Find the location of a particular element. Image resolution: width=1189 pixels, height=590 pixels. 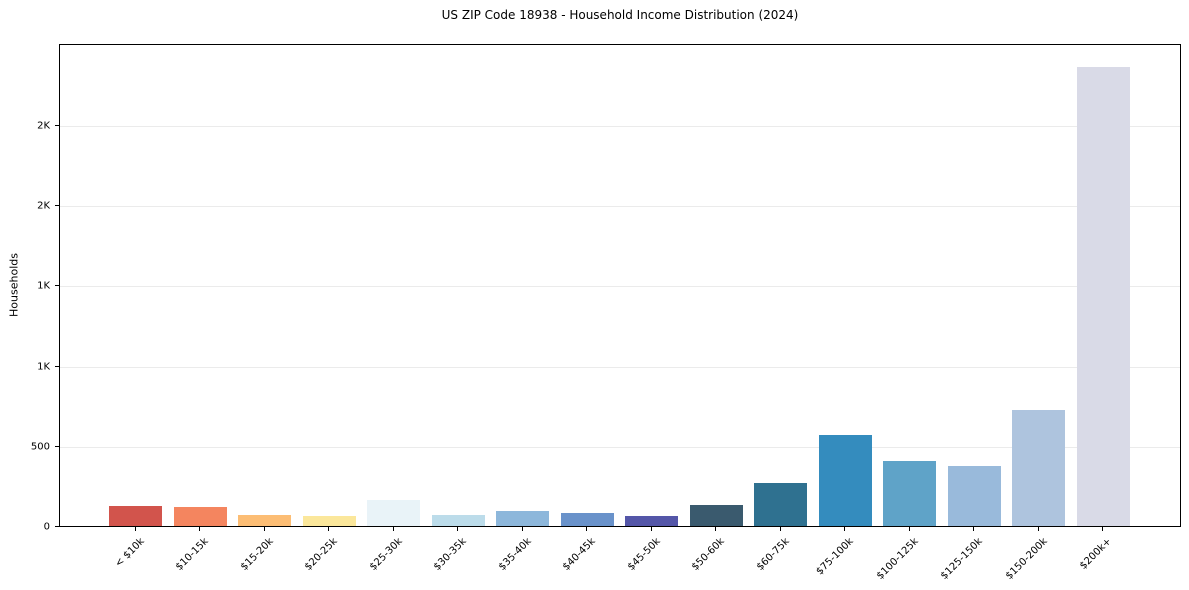

x-tick-label: $10-15k is located at coordinates (192, 554).